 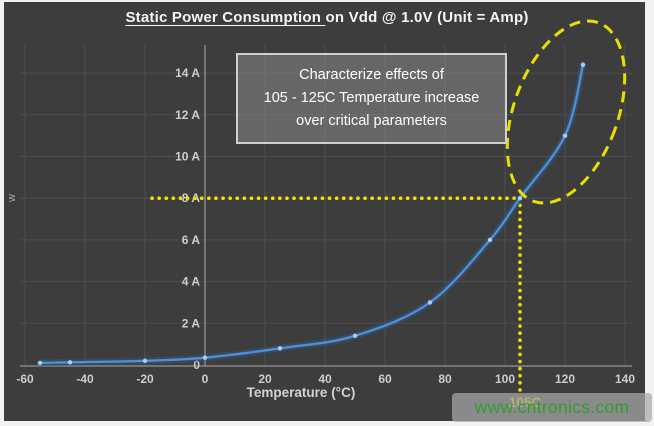 I want to click on watermark-badge: www.cntronics.com, so click(x=552, y=407).